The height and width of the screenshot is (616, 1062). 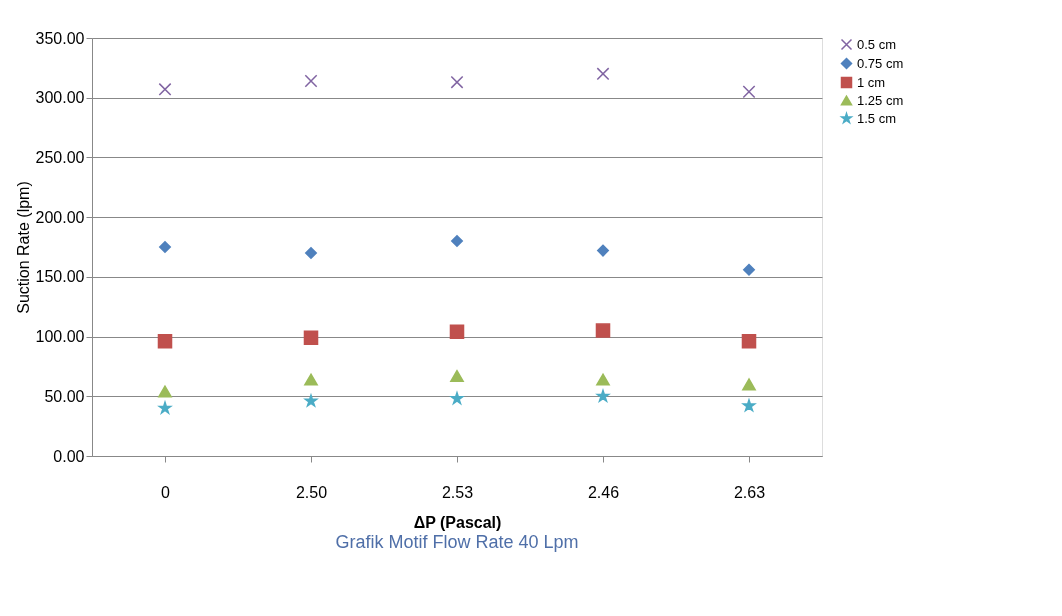 I want to click on y-tick-label: 50.00, so click(x=64, y=396).